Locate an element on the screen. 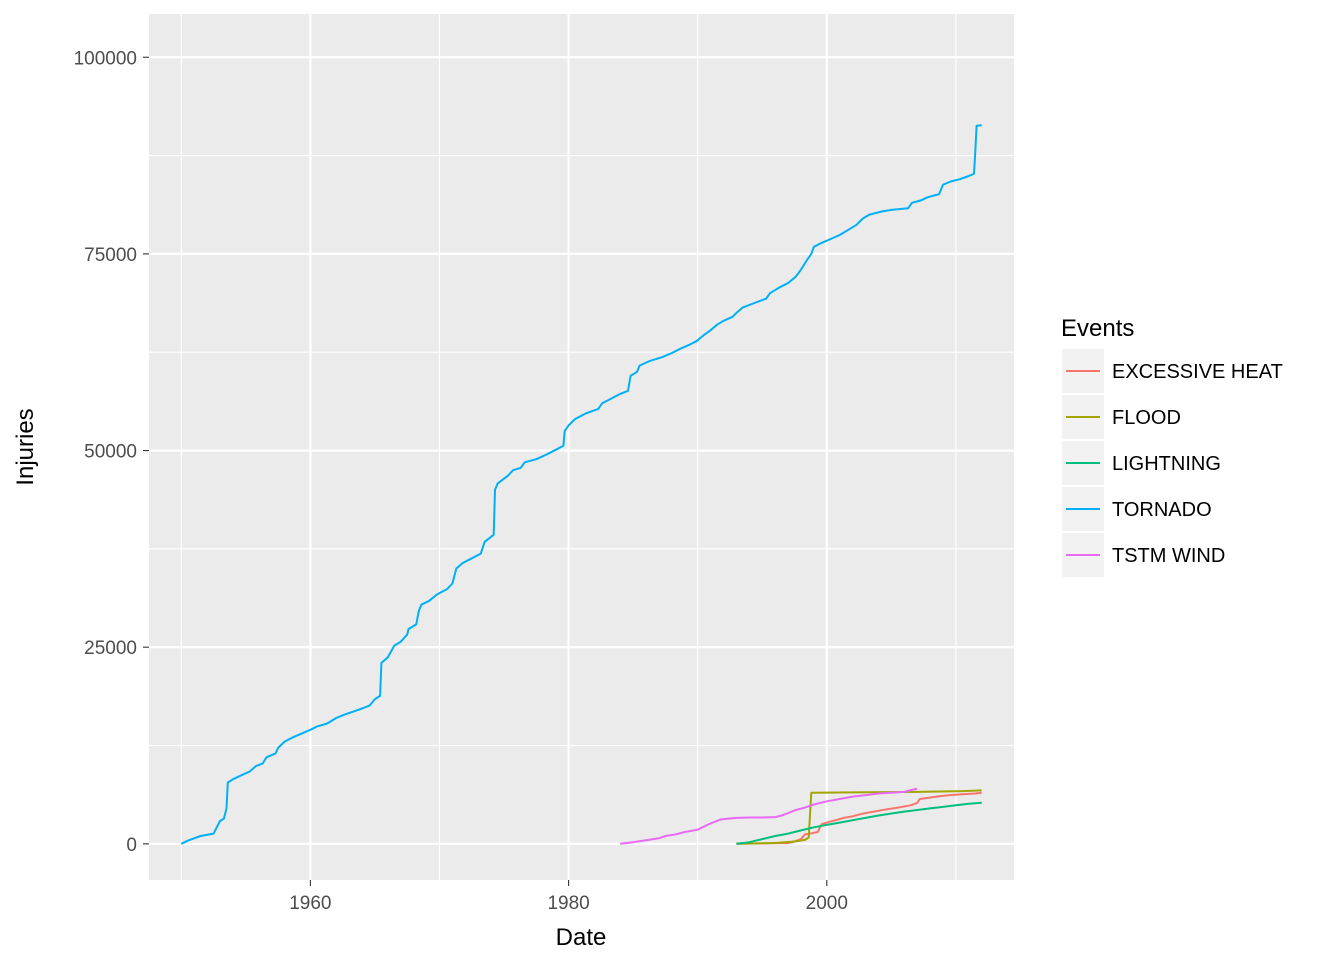  y-tick-label: 50000 is located at coordinates (110, 452).